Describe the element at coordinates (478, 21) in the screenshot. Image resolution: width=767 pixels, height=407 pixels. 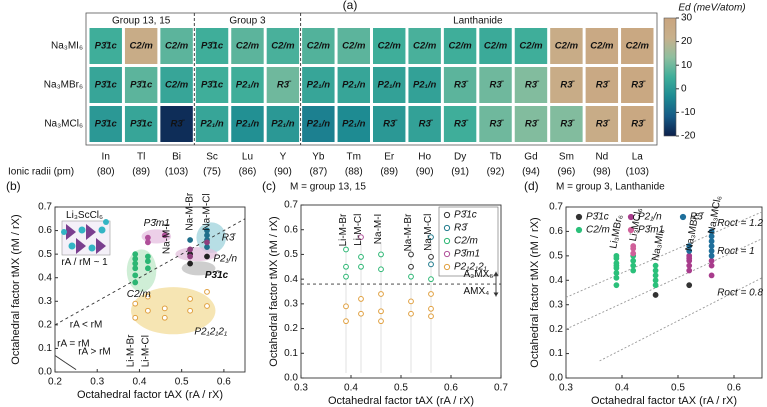
I see `group-label: Lanthanide` at that location.